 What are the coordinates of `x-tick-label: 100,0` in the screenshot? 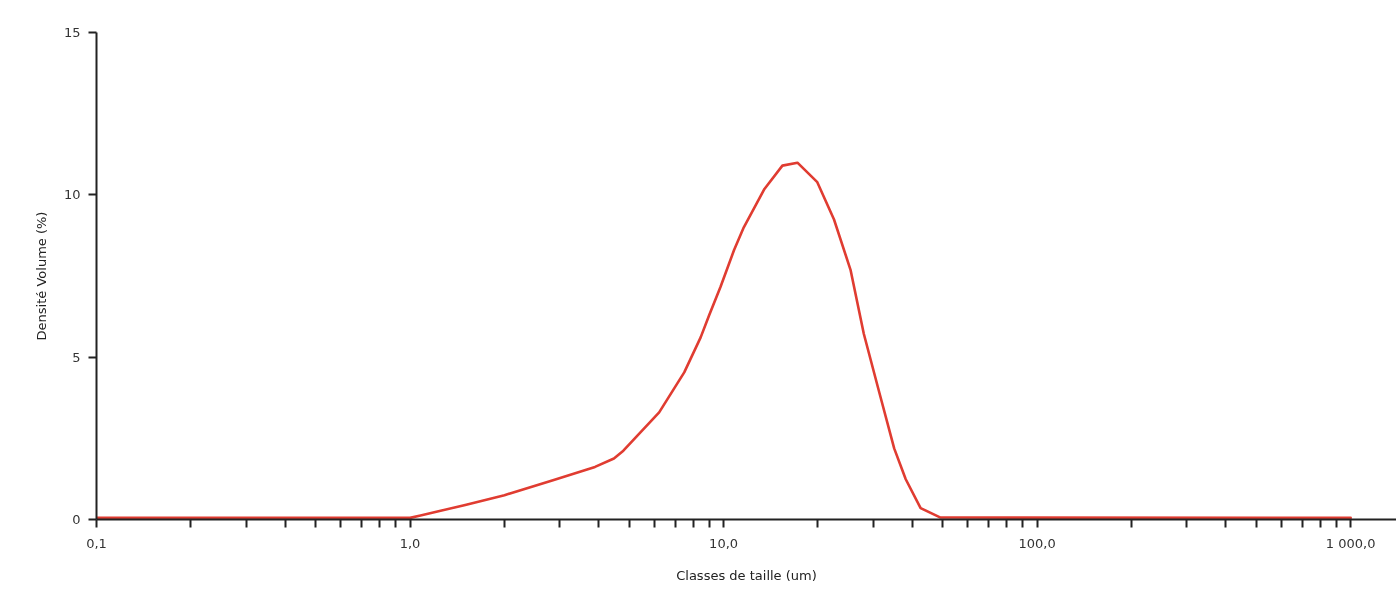 It's located at (1037, 543).